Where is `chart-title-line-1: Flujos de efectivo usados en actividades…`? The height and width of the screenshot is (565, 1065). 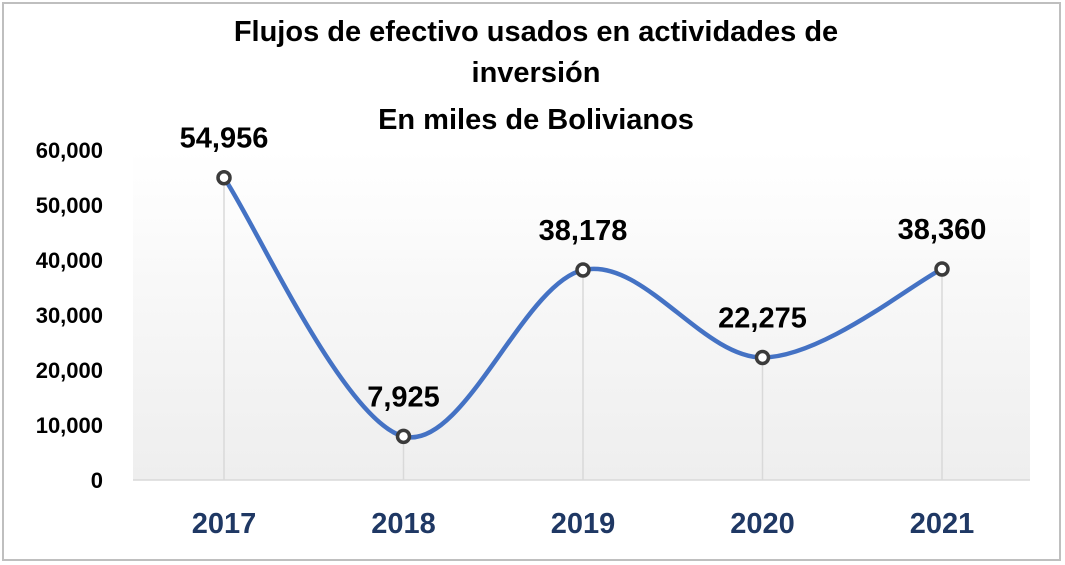
chart-title-line-1: Flujos de efectivo usados en actividades… is located at coordinates (536, 32).